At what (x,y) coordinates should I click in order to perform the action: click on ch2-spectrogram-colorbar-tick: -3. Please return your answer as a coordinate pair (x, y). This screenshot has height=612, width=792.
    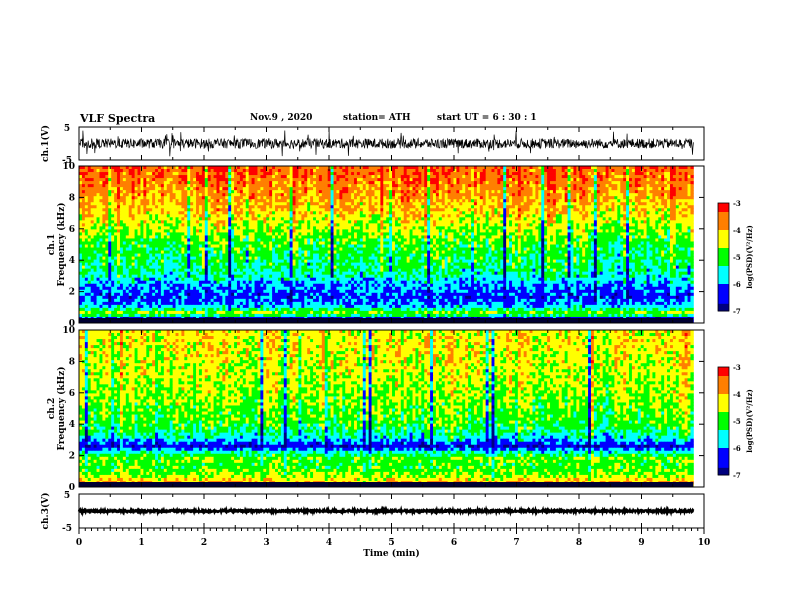
    Looking at the image, I should click on (737, 367).